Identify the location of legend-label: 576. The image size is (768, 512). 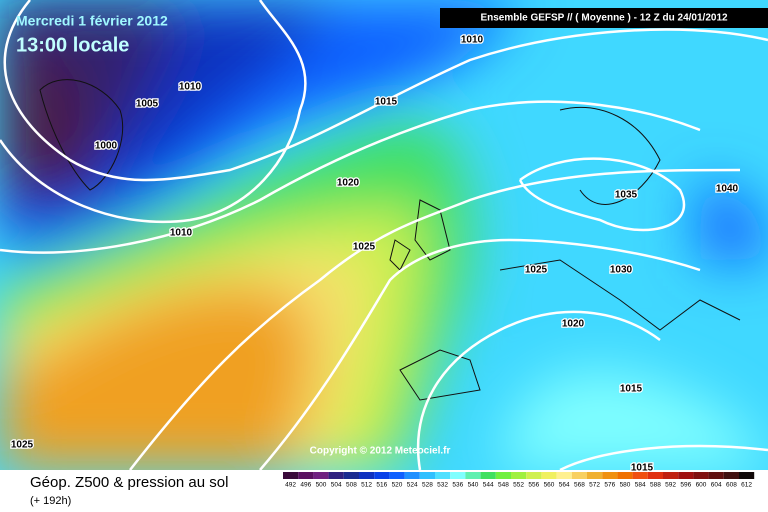
(609, 485).